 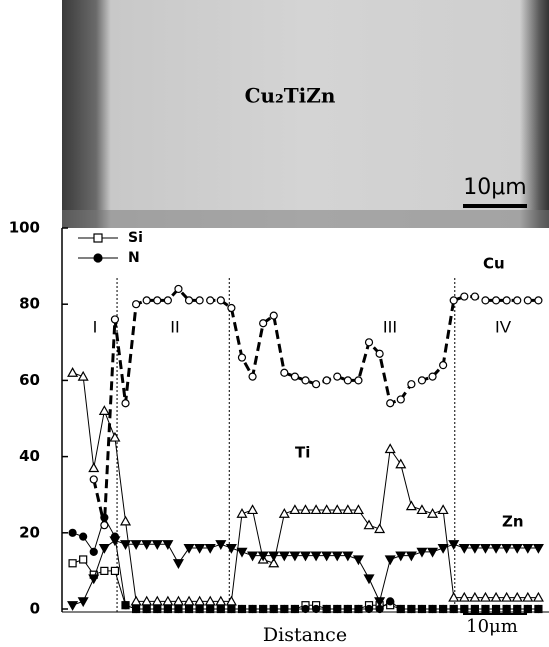 What do you see at coordinates (29, 304) in the screenshot?
I see `y-tick-label: 80` at bounding box center [29, 304].